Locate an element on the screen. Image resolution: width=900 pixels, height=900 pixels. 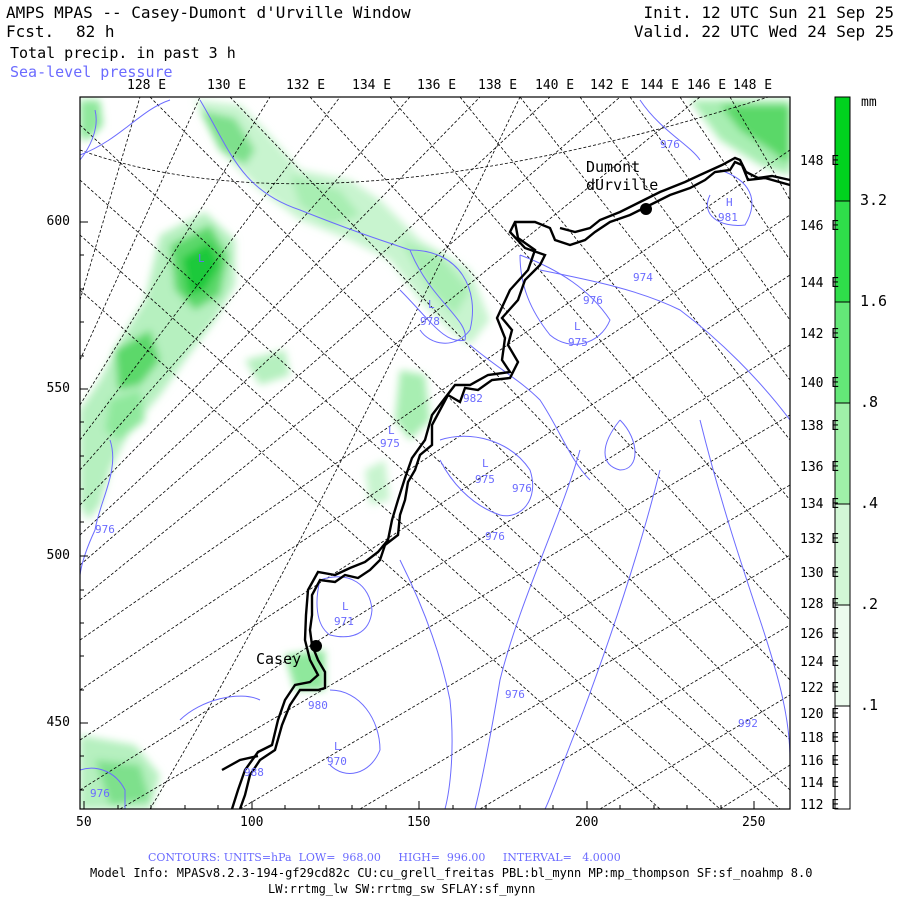
bottom-axis-label: 100 is located at coordinates (252, 822).